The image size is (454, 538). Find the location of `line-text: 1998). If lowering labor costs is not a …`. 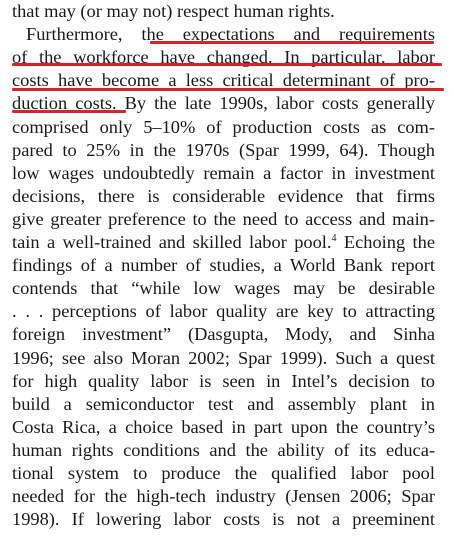

line-text: 1998). If lowering labor costs is not a … is located at coordinates (223, 519).